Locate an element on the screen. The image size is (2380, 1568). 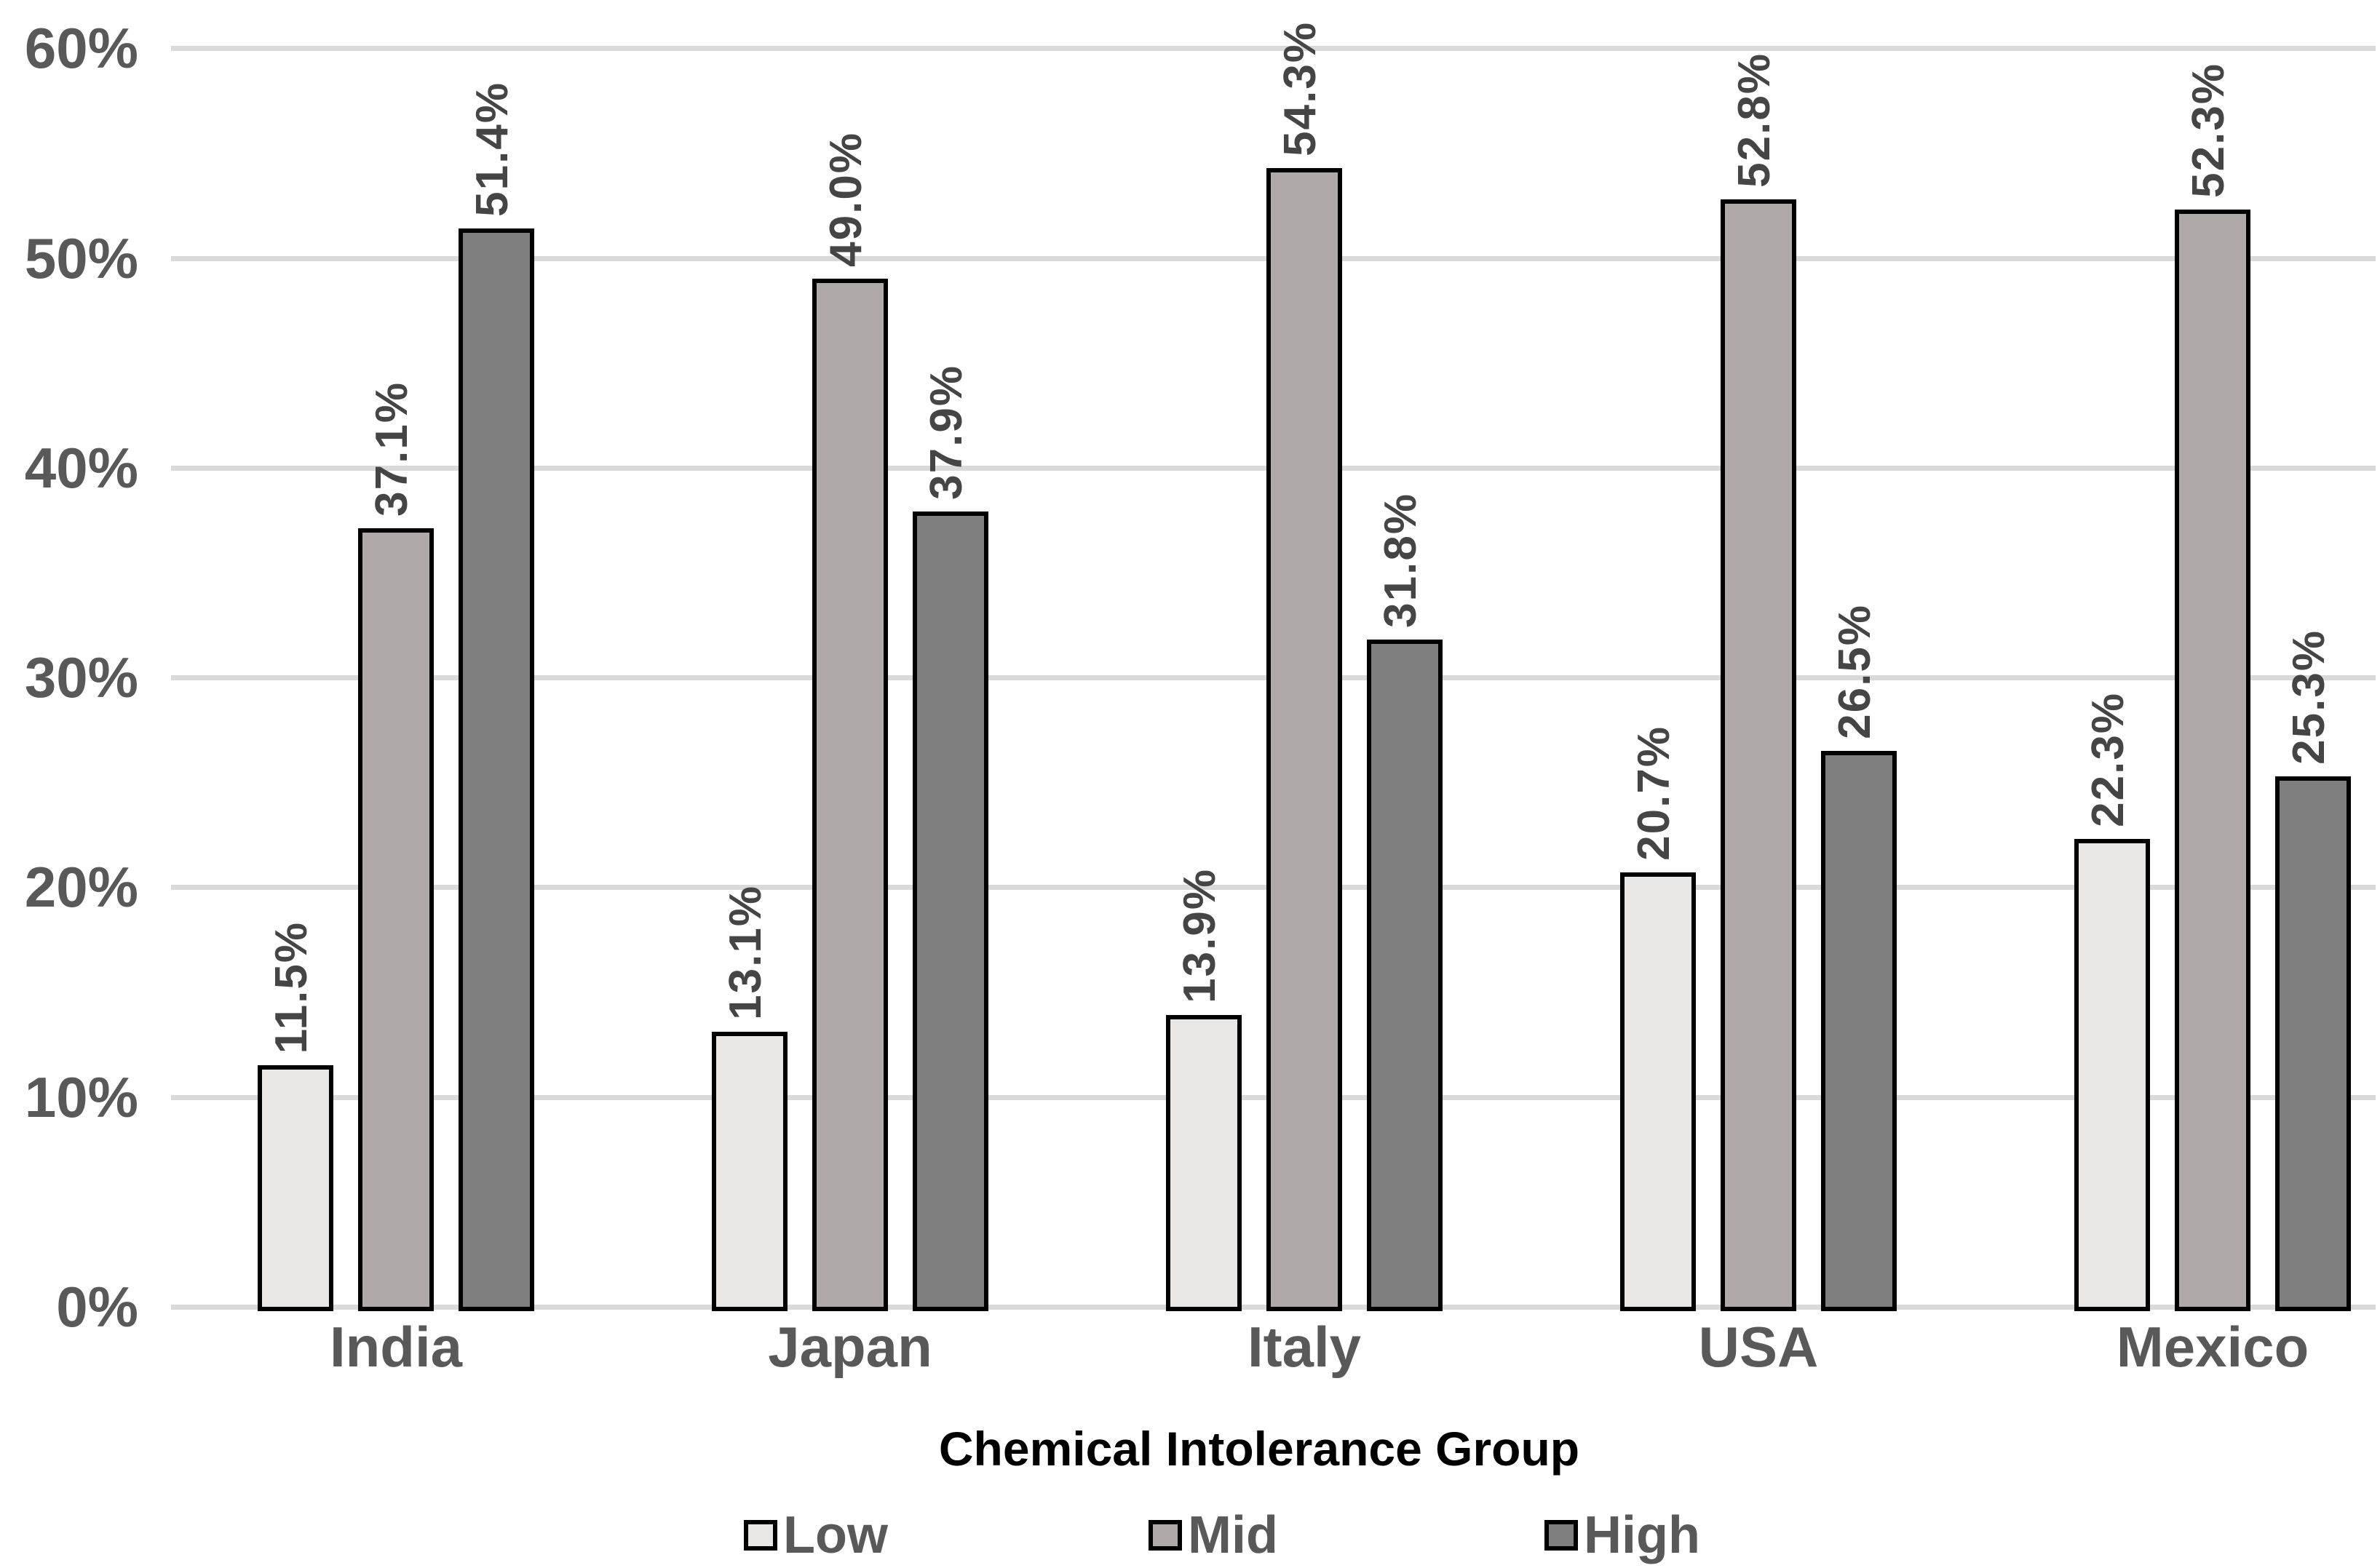
bar-mexico-low is located at coordinates (2112, 1075).